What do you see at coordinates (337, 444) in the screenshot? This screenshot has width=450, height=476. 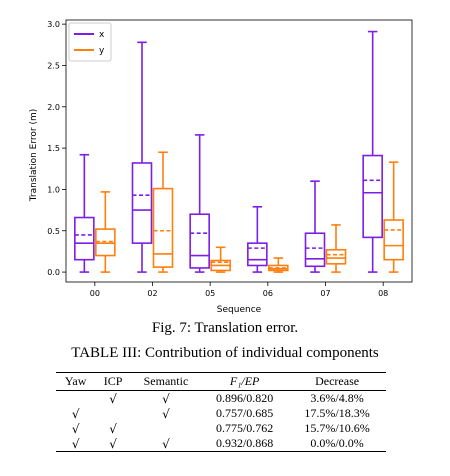 I see `cell-decrease: 0.0%/0.0%` at bounding box center [337, 444].